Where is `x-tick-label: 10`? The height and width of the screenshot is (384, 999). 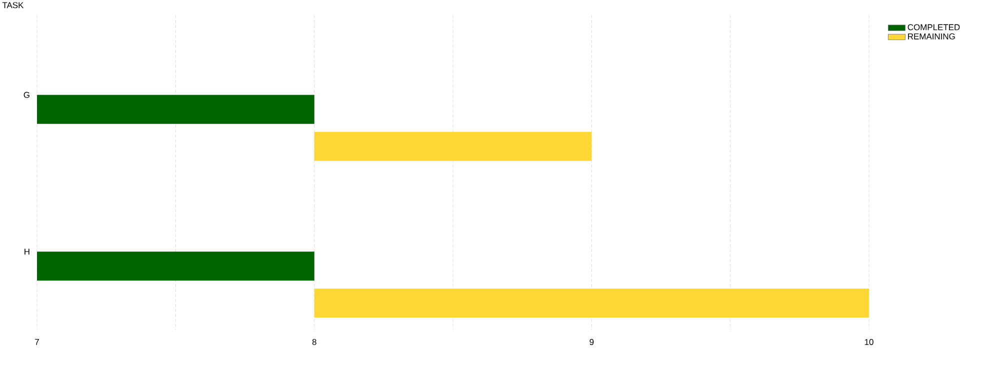
x-tick-label: 10 is located at coordinates (869, 342).